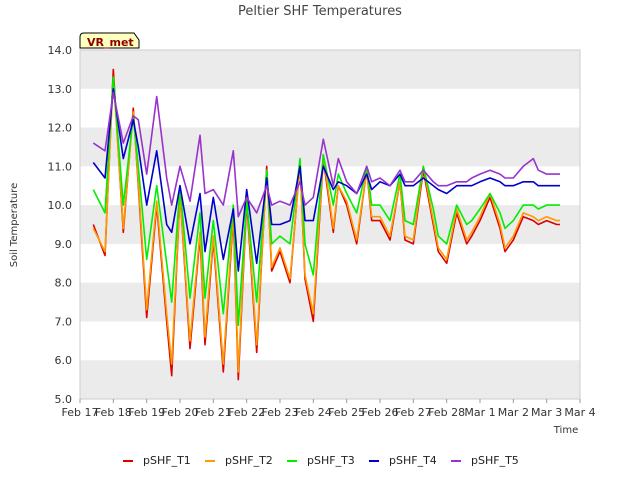 This screenshot has width=640, height=480. I want to click on x-tick-label: Feb 18, so click(113, 412).